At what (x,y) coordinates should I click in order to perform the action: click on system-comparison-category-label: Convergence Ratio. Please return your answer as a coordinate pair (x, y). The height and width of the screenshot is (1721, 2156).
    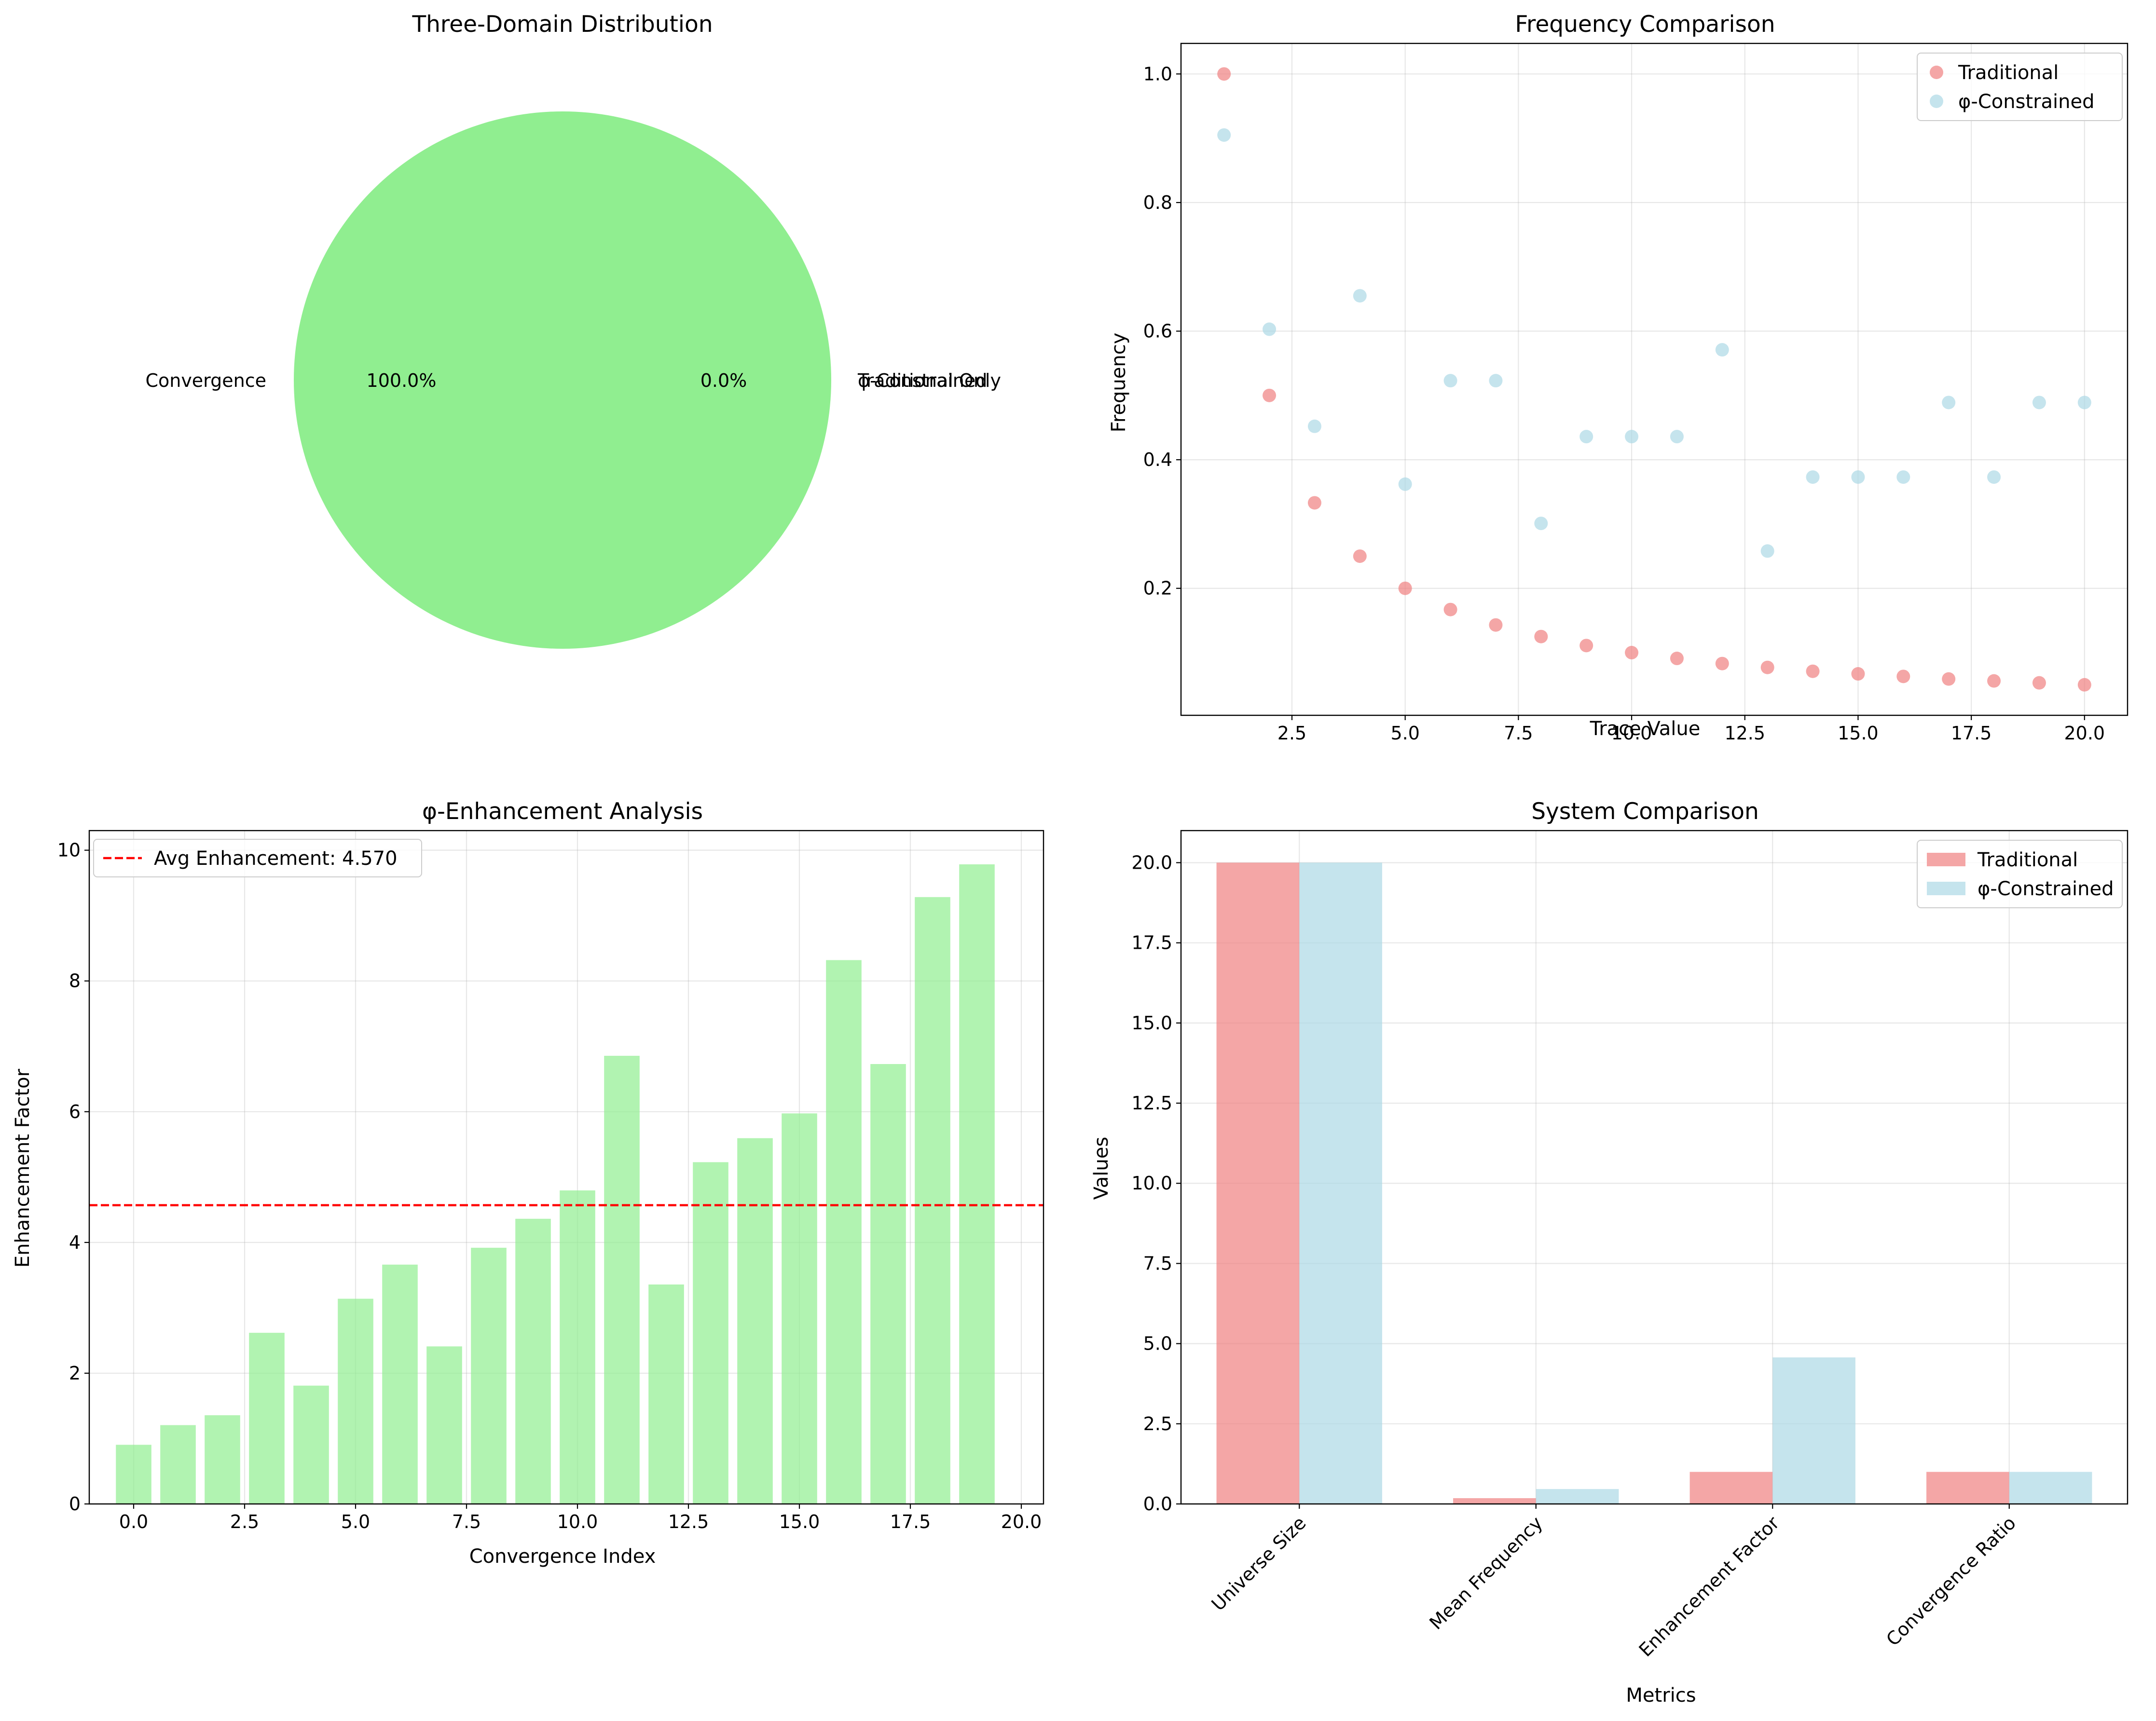
    Looking at the image, I should click on (1951, 1581).